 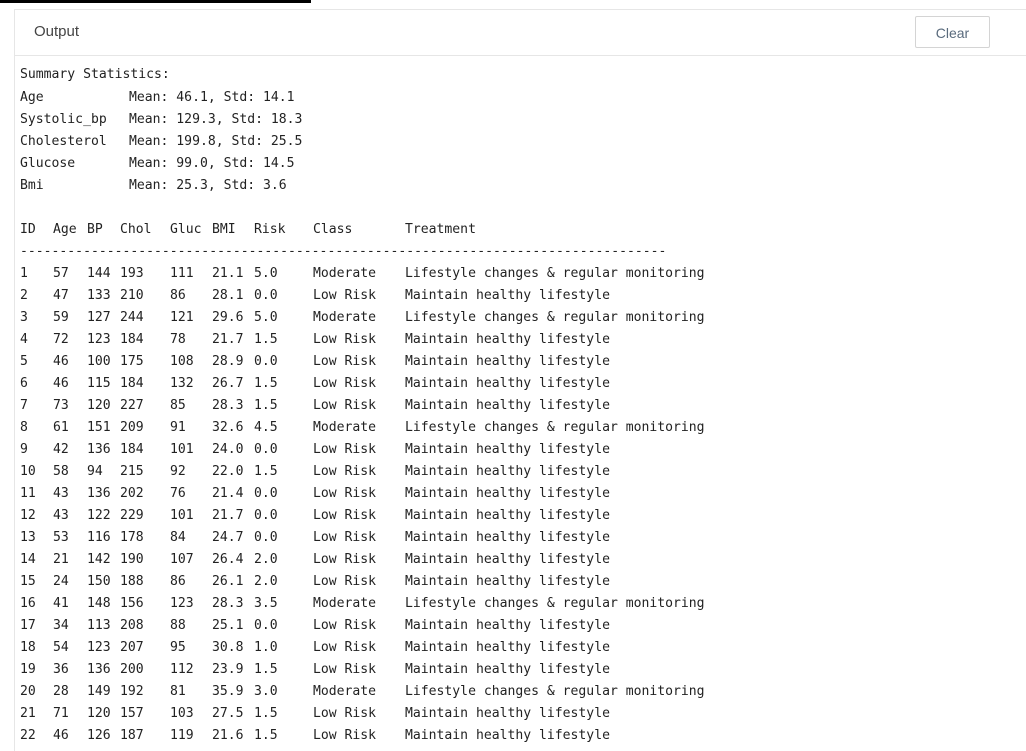 I want to click on table-cell: 81, so click(x=178, y=691).